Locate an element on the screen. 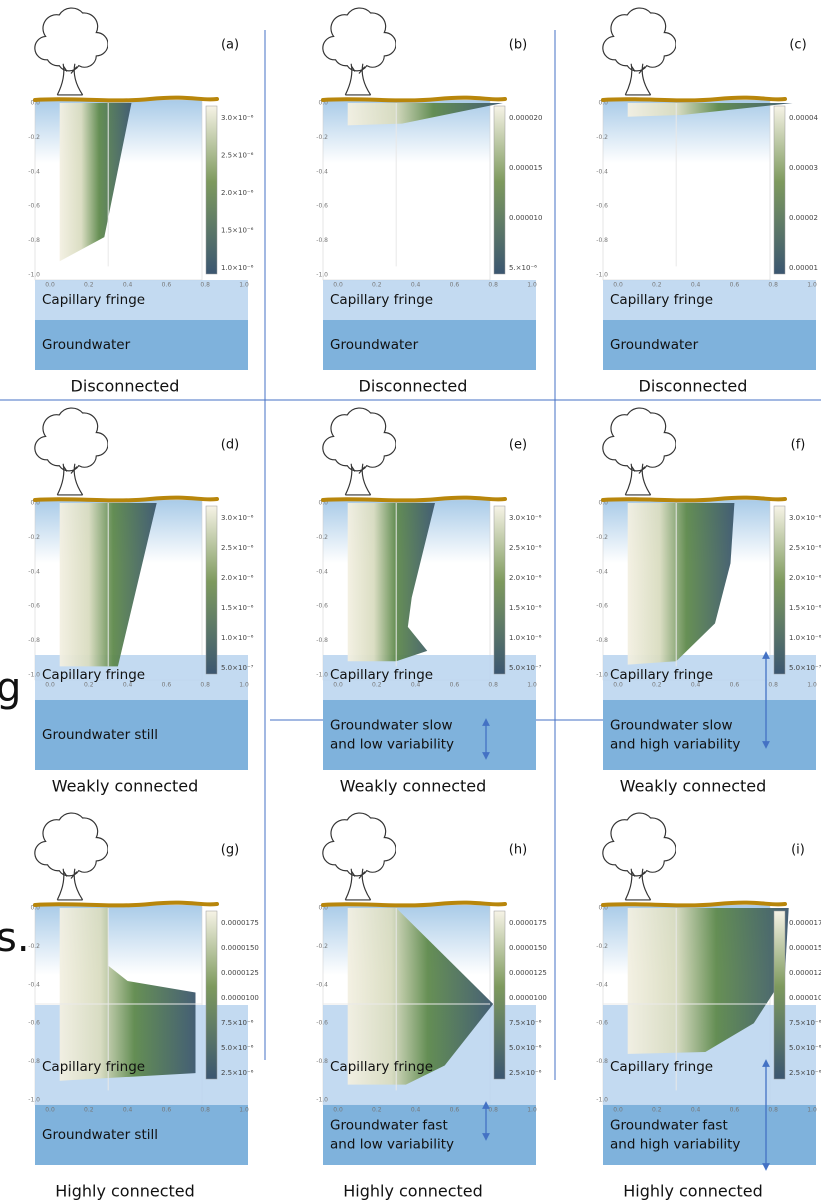 This screenshot has width=821, height=1202. colorbar-label: 0.0000125 is located at coordinates (528, 973).